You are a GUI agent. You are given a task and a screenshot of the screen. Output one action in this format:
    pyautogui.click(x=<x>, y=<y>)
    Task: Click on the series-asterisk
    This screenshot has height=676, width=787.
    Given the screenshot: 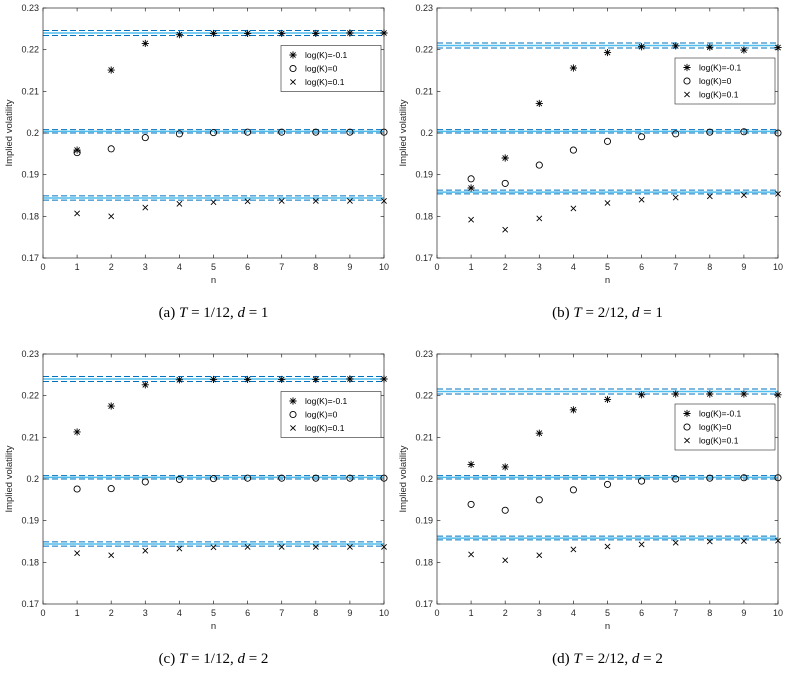 What is the action you would take?
    pyautogui.click(x=624, y=117)
    